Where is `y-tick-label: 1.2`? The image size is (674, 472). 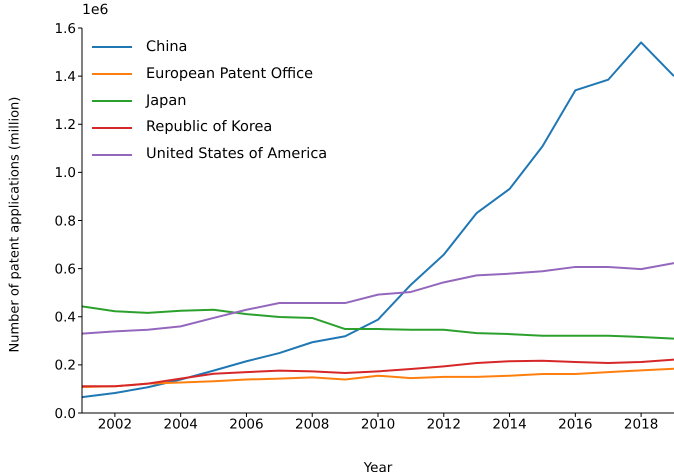
y-tick-label: 1.2 is located at coordinates (65, 125).